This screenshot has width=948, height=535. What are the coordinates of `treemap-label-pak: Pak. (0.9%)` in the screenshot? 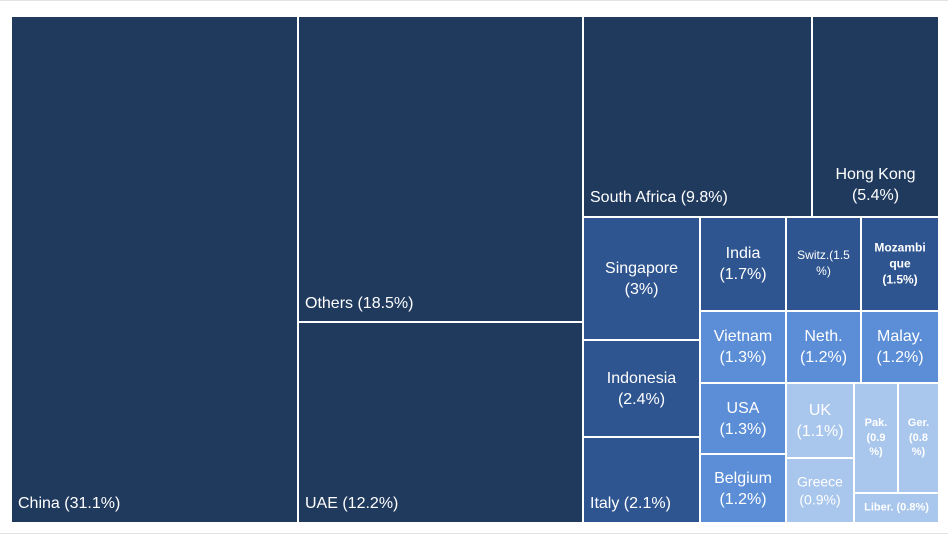 It's located at (876, 438).